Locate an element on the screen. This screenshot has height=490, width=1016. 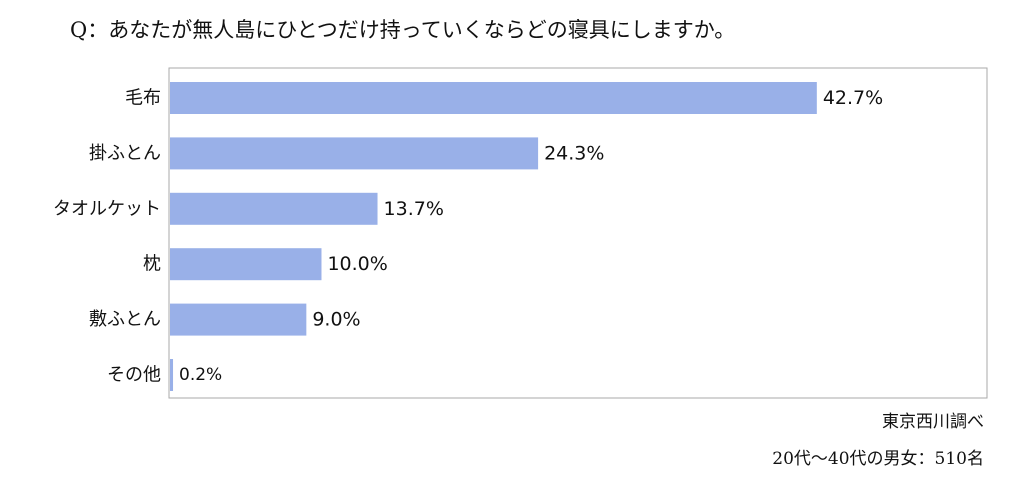
value-label: 24.3% is located at coordinates (574, 153).